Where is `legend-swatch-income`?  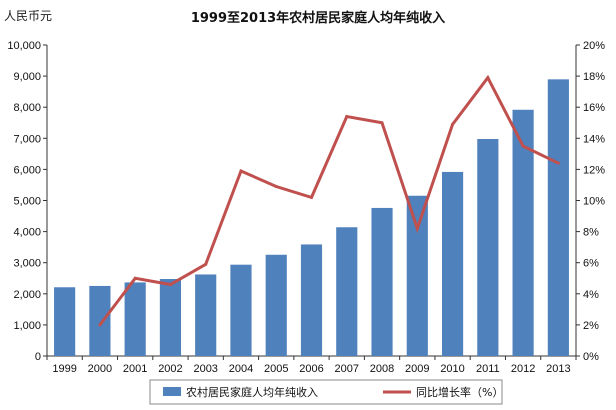 legend-swatch-income is located at coordinates (172, 391).